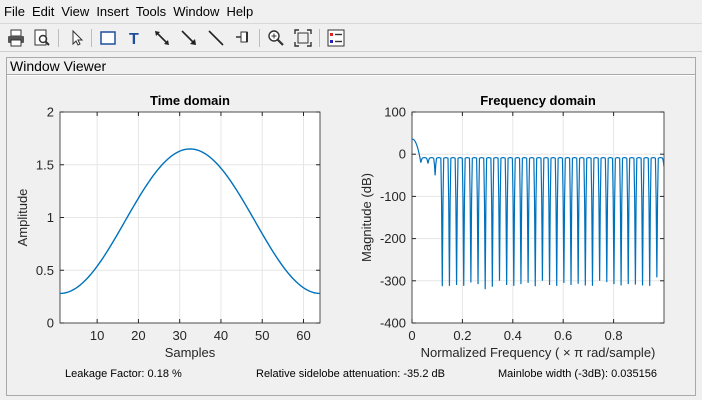 Image resolution: width=702 pixels, height=400 pixels. I want to click on menu-tools: Tools, so click(151, 11).